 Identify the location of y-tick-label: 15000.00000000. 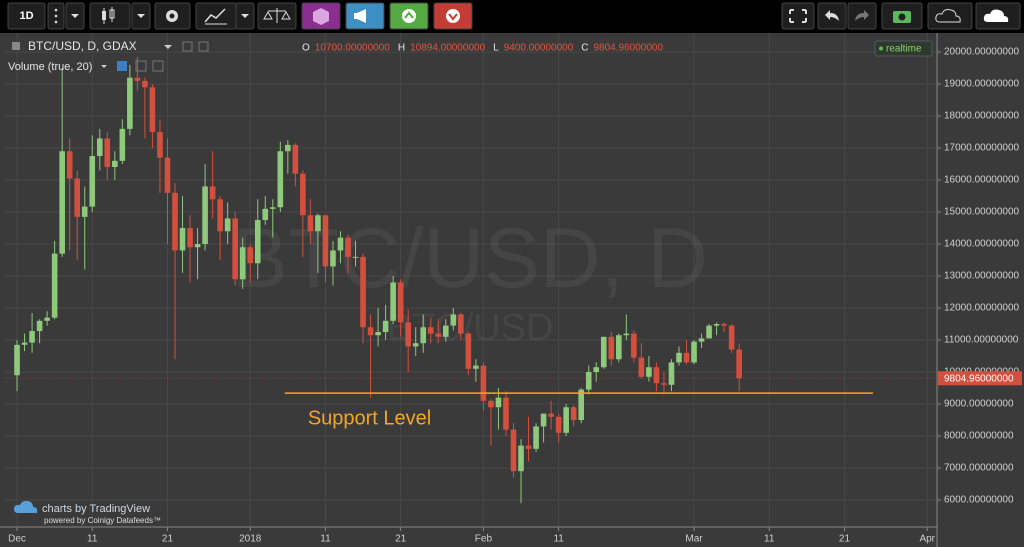
(982, 212).